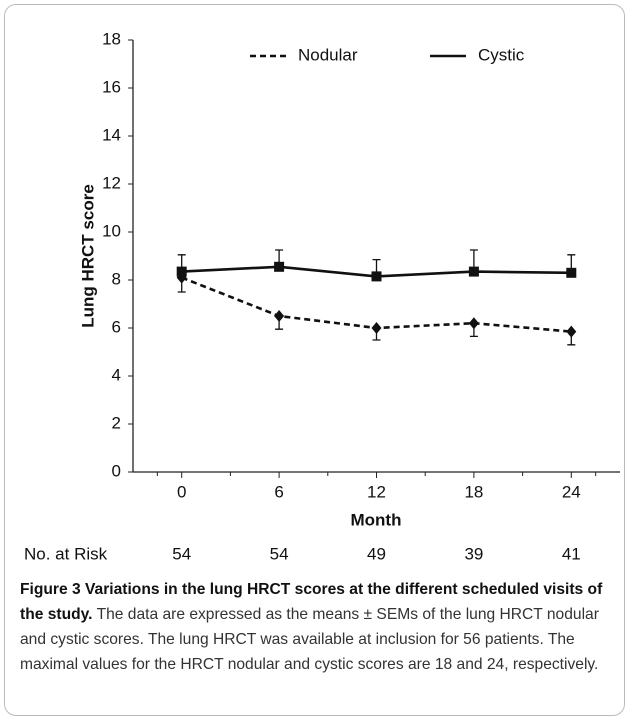 The height and width of the screenshot is (720, 629). Describe the element at coordinates (111, 182) in the screenshot. I see `y-tick-label: 12` at that location.